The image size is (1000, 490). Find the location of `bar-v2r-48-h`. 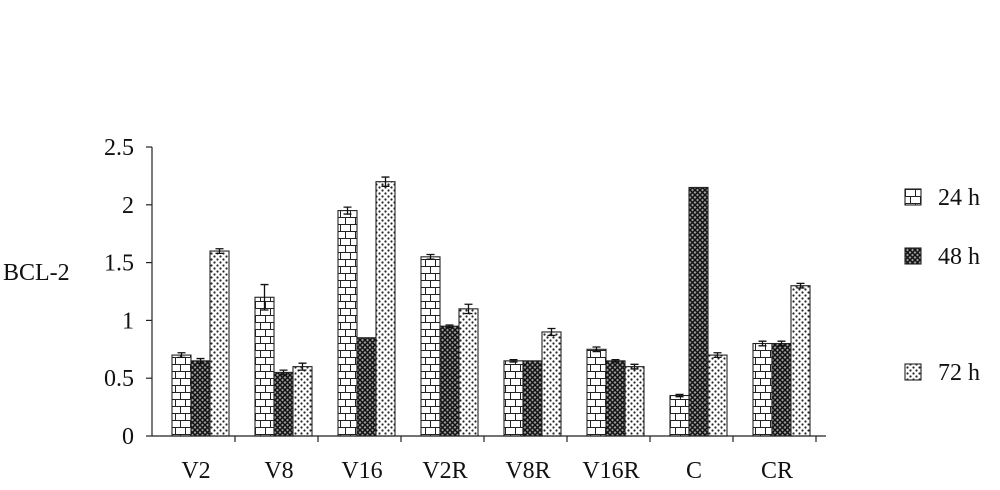

bar-v2r-48-h is located at coordinates (449, 381).